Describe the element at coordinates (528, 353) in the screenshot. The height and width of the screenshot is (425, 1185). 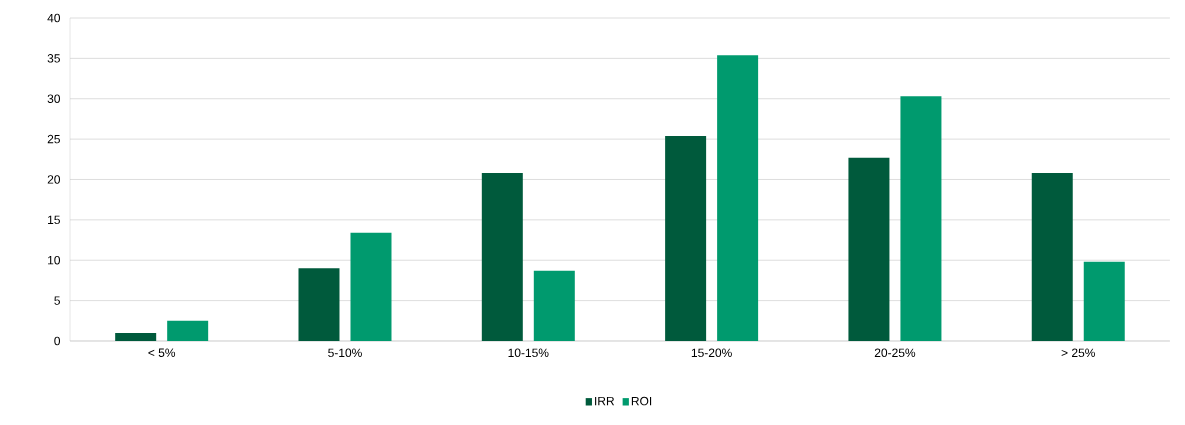
I see `x-tick-label: 10-15%` at that location.